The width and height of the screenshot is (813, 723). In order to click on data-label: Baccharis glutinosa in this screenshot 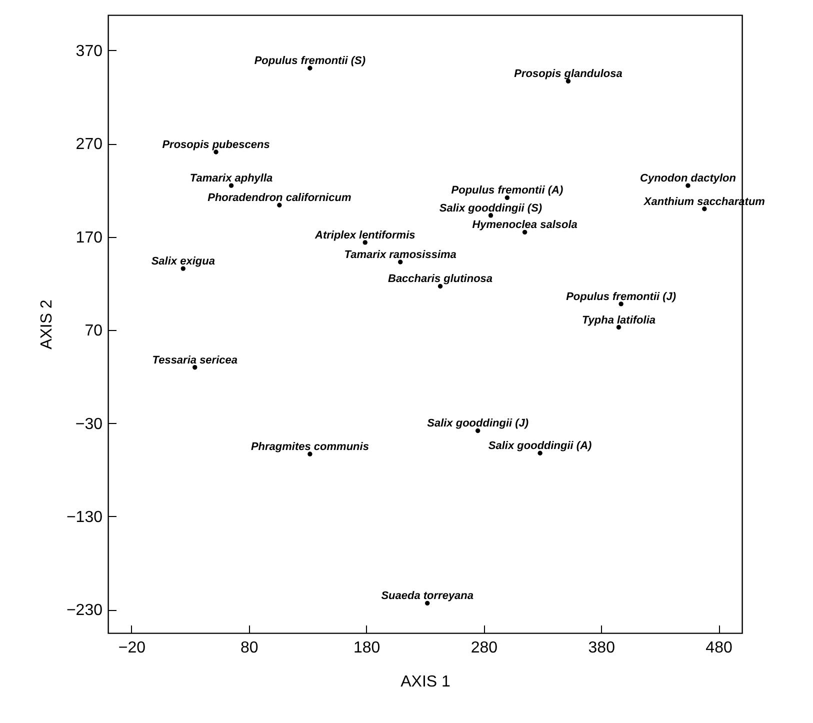, I will do `click(440, 279)`.